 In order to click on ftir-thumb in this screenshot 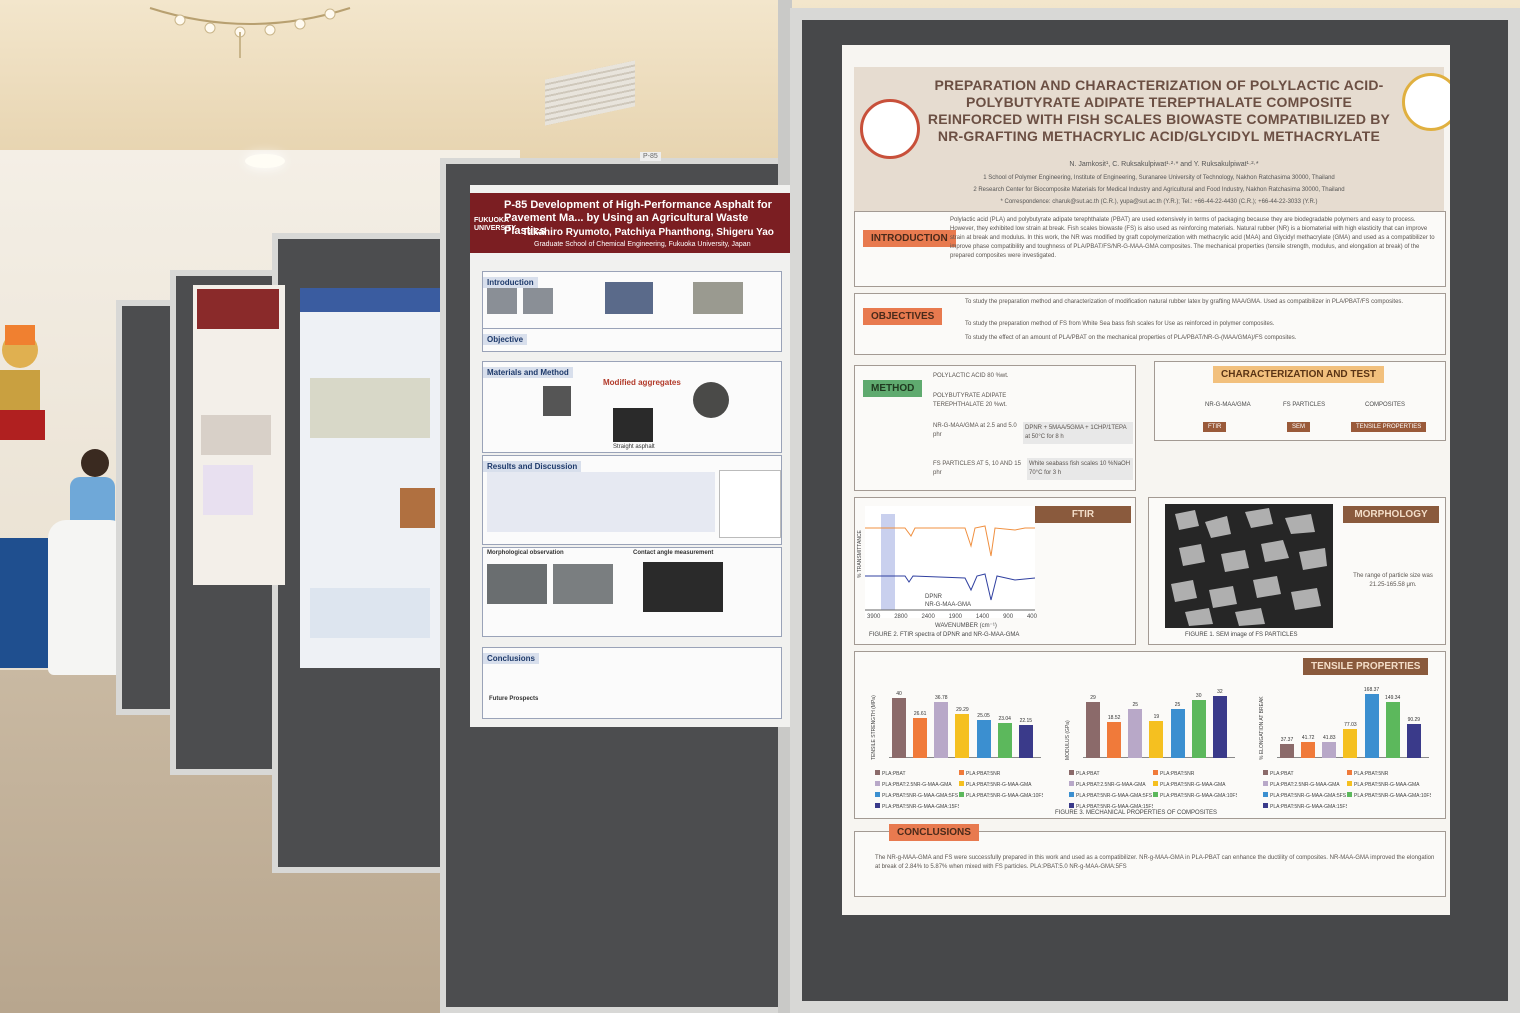, I will do `click(750, 504)`.